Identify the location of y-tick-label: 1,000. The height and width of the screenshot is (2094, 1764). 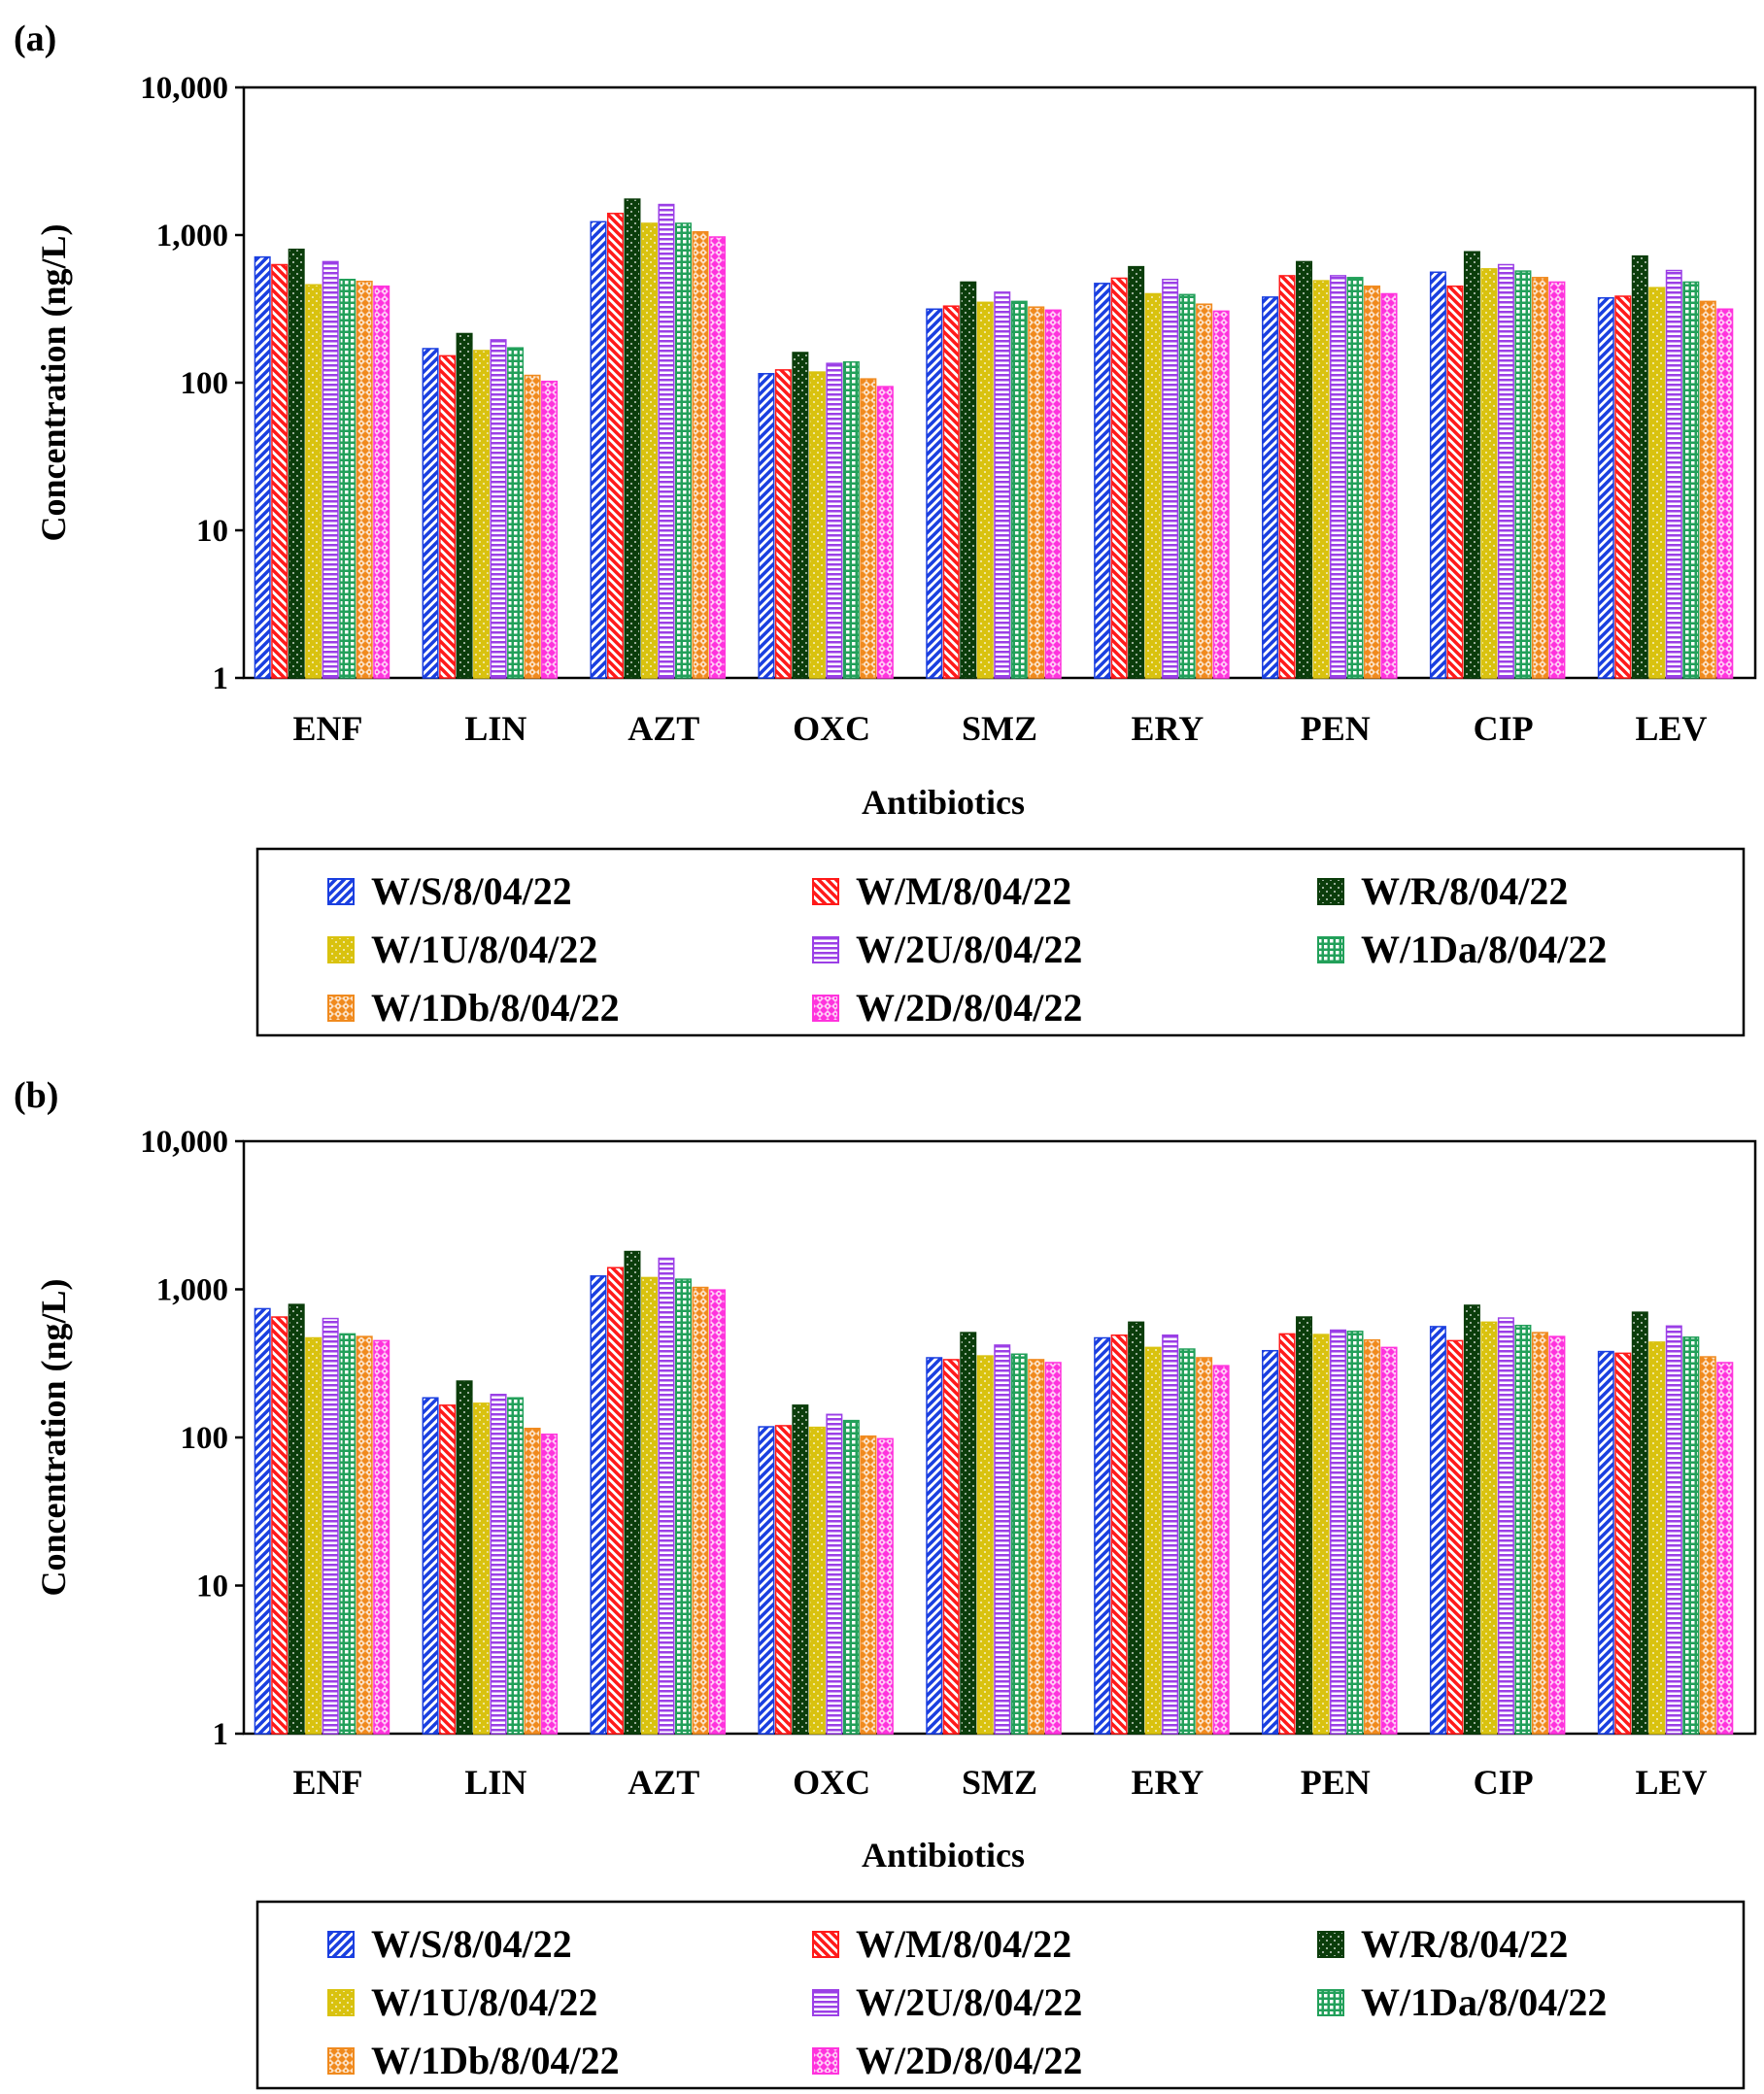
(192, 236).